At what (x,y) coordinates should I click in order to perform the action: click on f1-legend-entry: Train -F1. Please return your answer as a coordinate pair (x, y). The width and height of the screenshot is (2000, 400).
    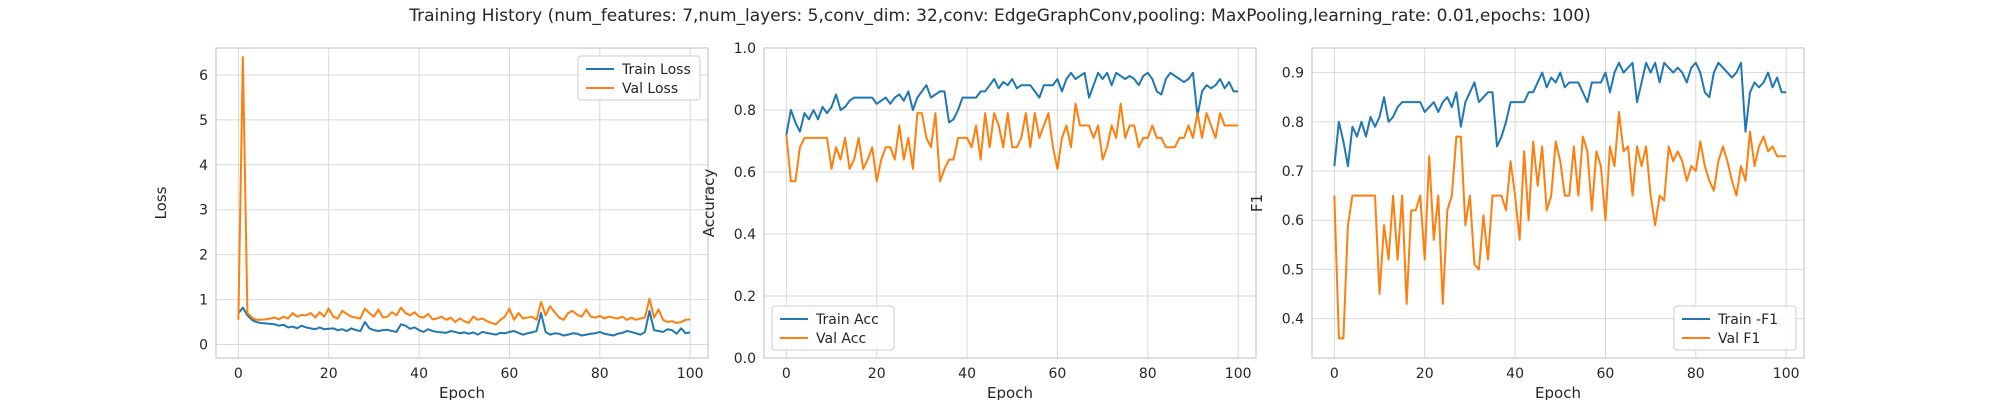
    Looking at the image, I should click on (1747, 320).